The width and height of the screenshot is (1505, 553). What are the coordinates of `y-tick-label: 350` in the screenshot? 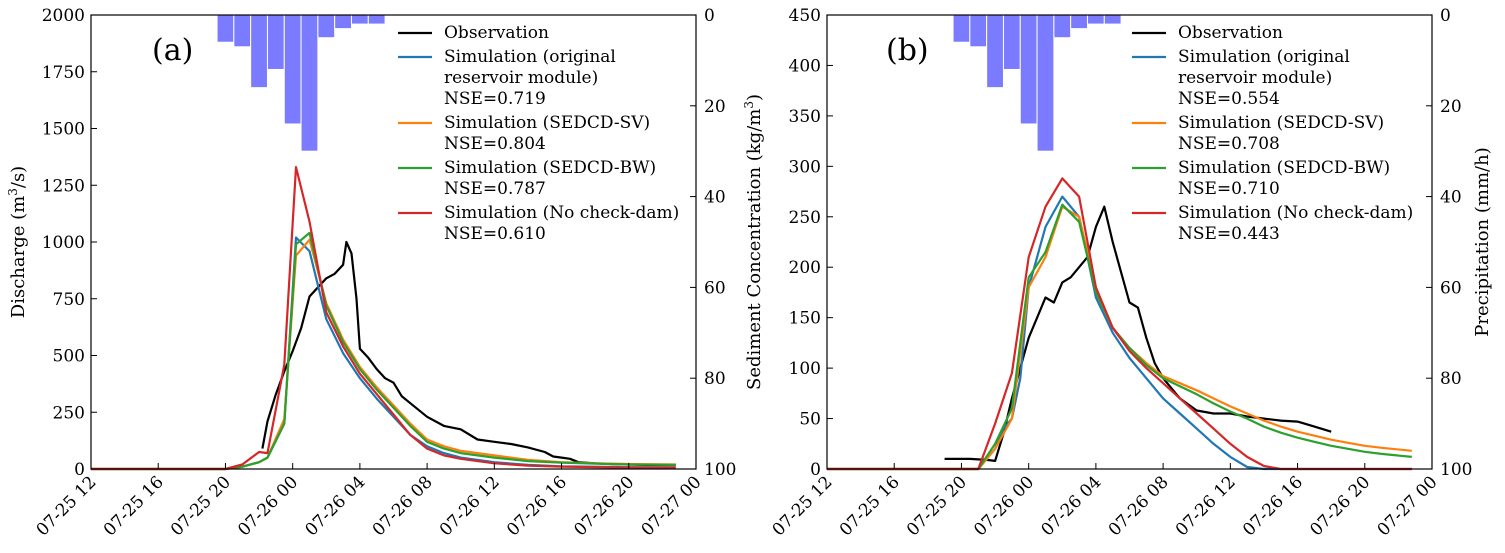 It's located at (805, 117).